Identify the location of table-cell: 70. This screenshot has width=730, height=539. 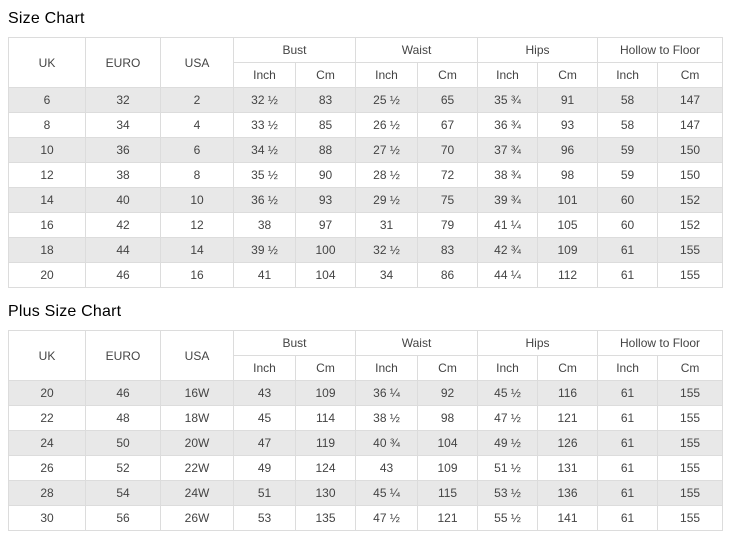
(448, 150).